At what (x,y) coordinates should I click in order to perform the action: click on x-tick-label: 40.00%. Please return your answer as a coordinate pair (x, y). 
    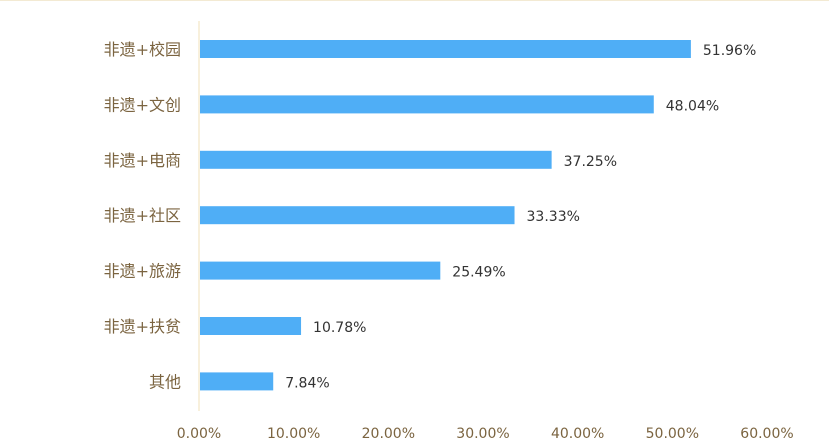
    Looking at the image, I should click on (577, 434).